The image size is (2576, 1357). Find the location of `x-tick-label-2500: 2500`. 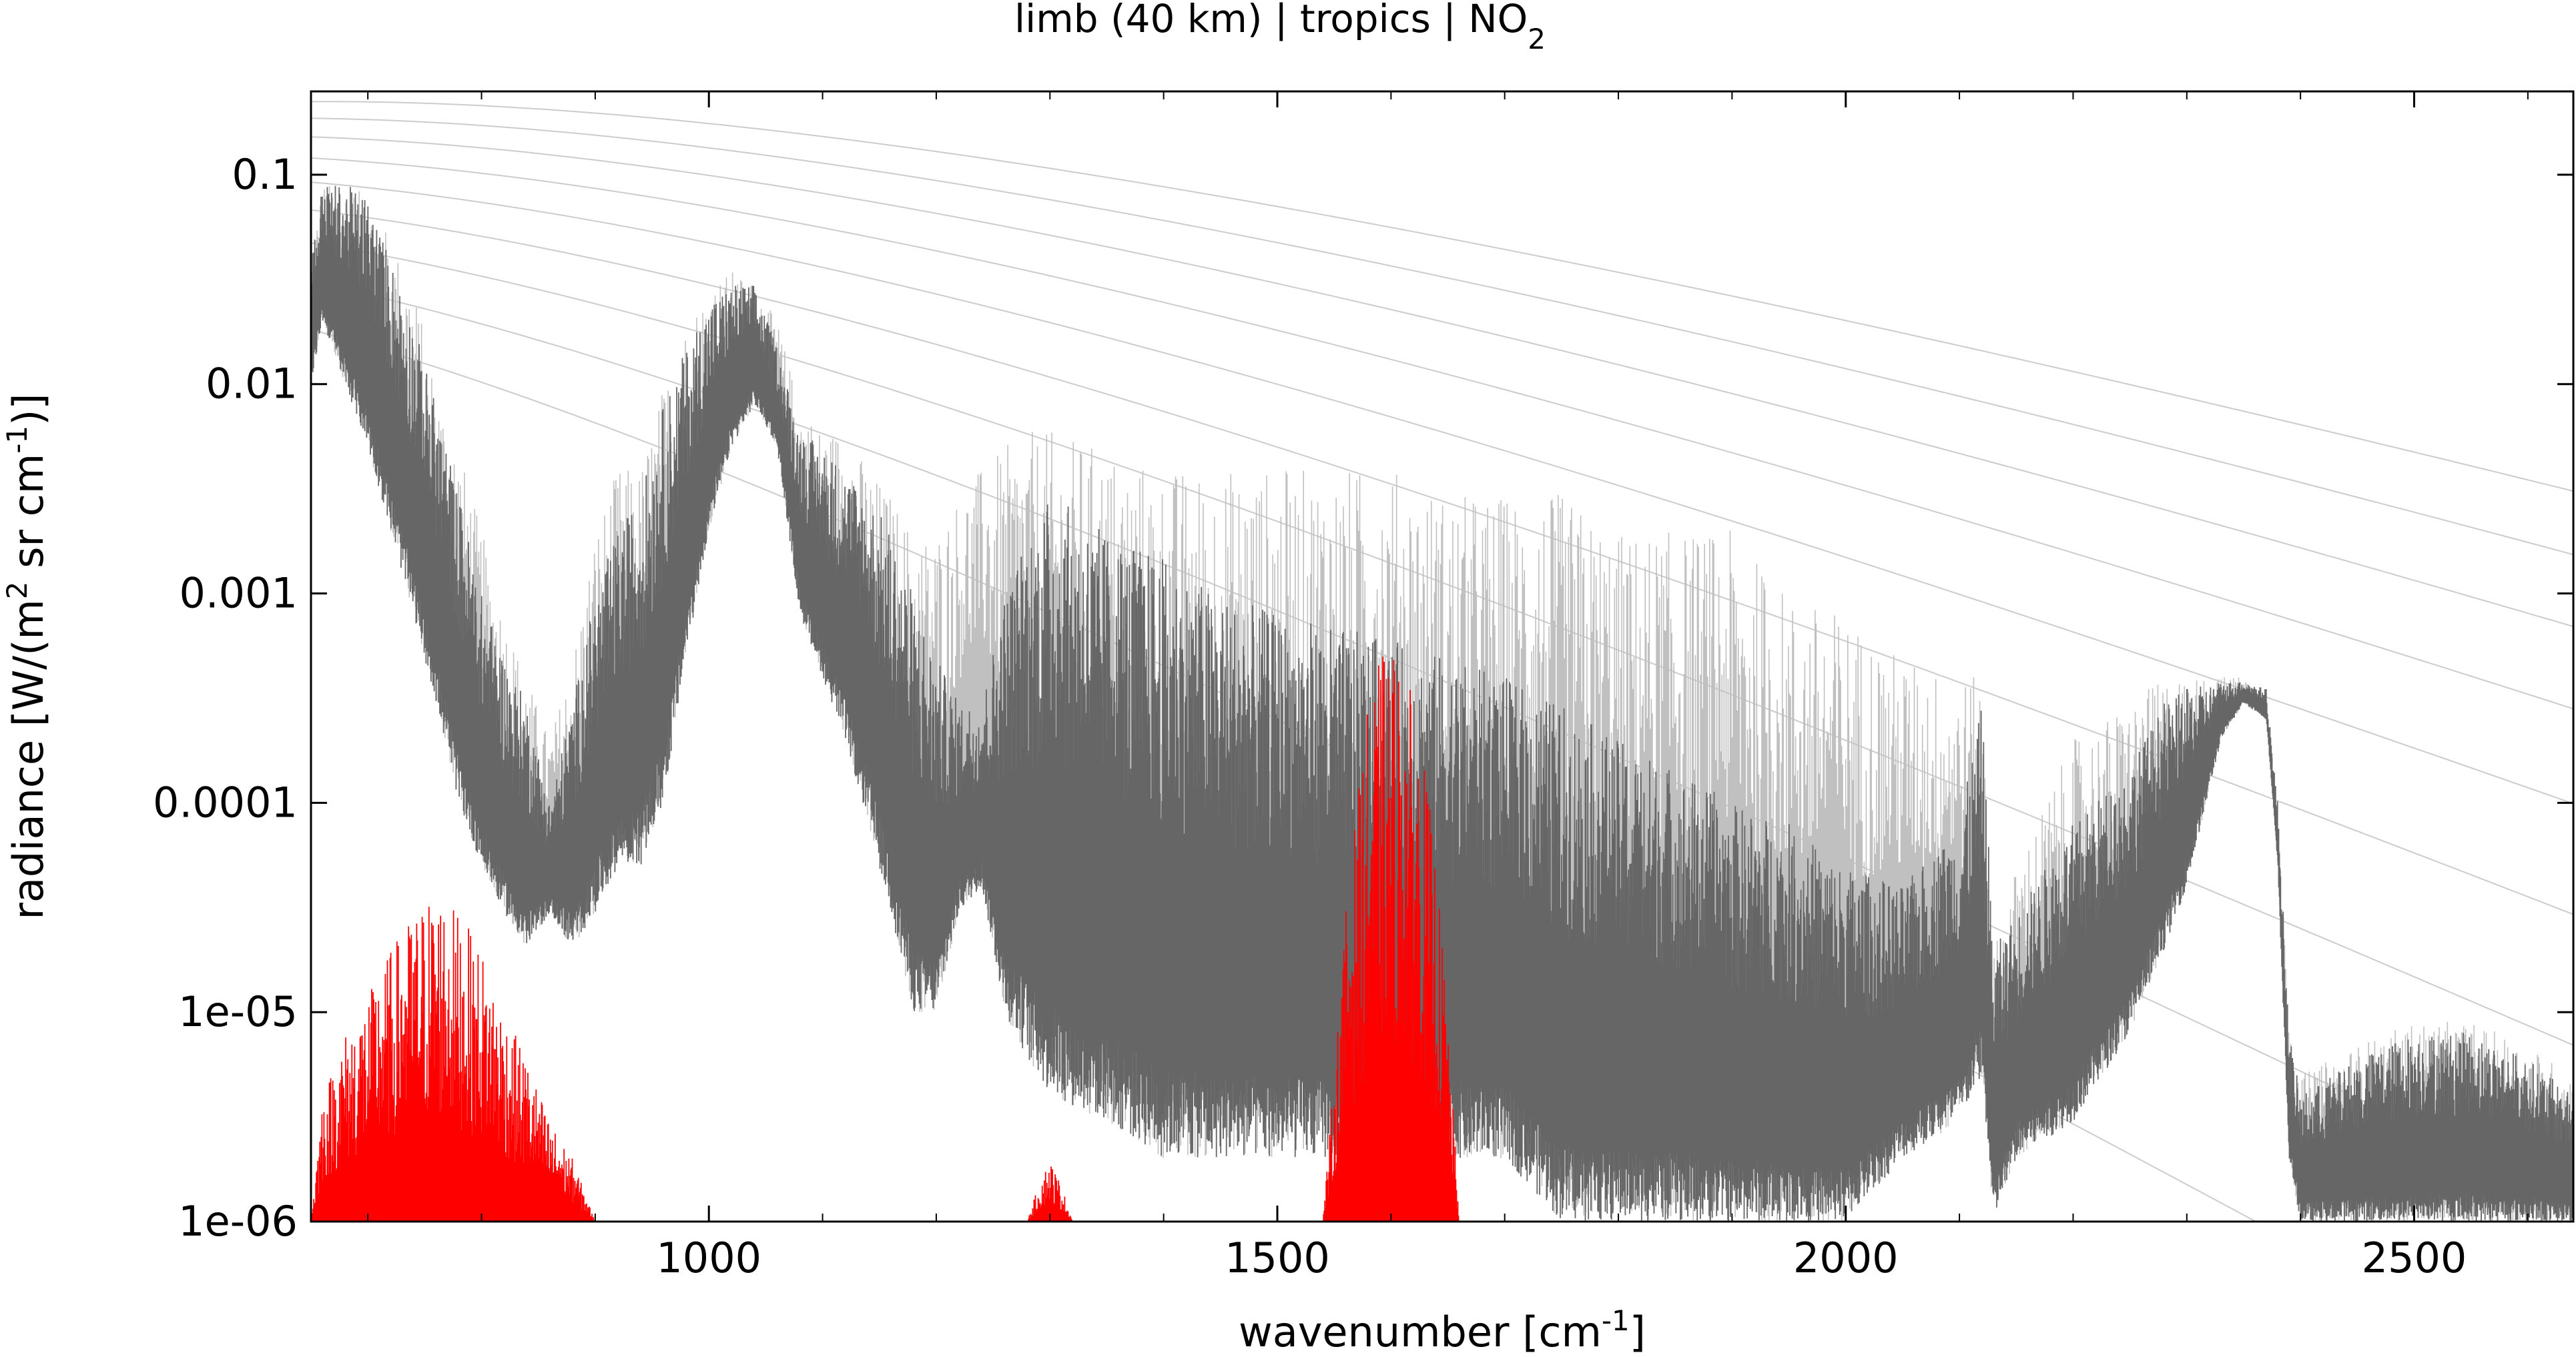

x-tick-label-2500: 2500 is located at coordinates (2414, 1258).